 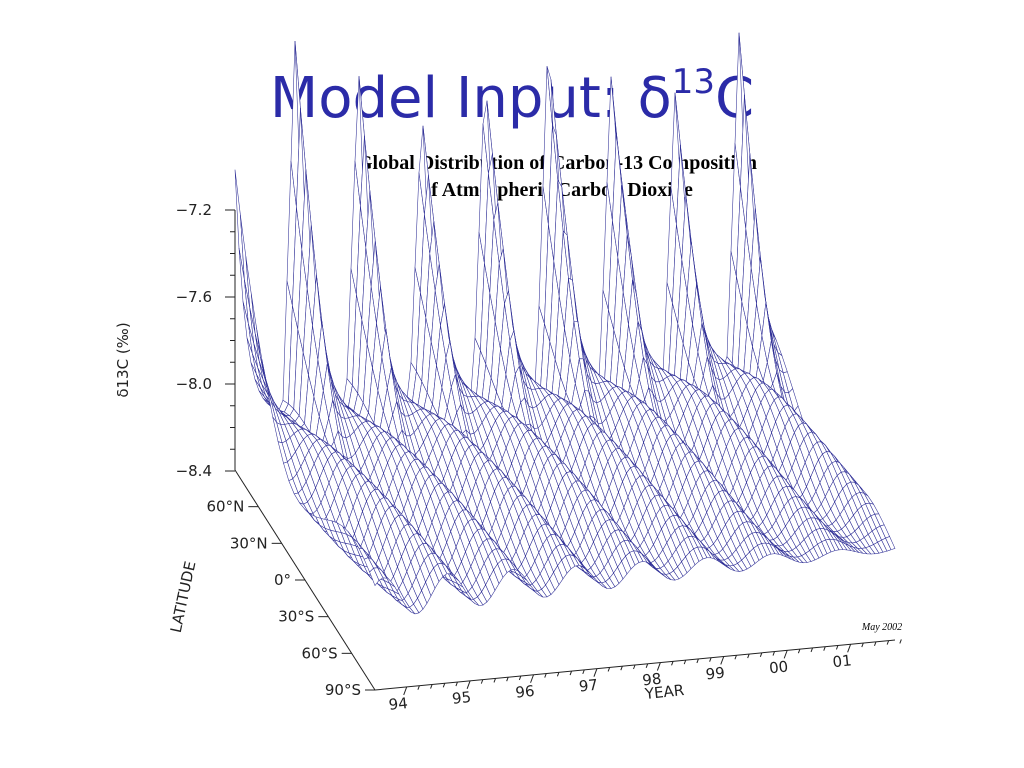 I want to click on year-tick-label: 01, so click(x=842, y=661).